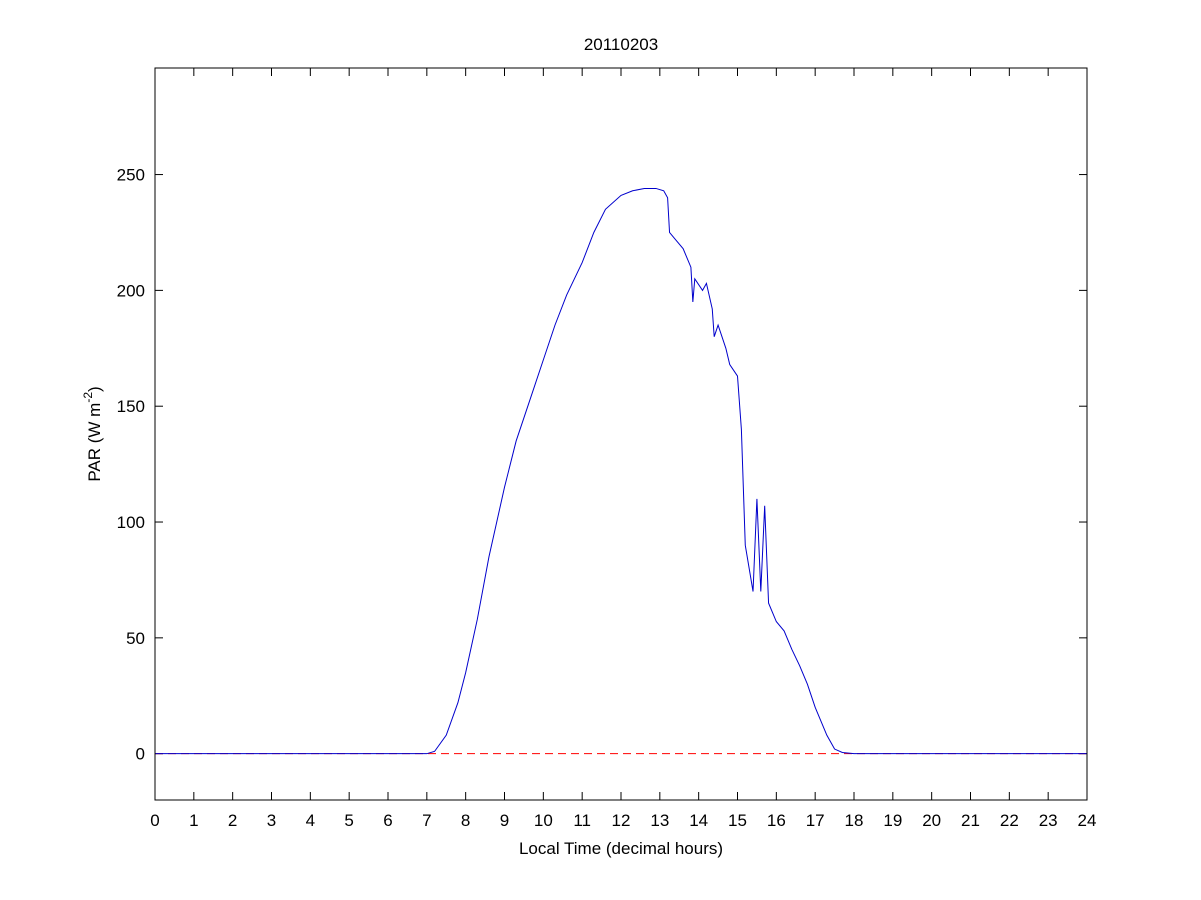 This screenshot has width=1201, height=900. I want to click on x-tick-label: 1, so click(193, 820).